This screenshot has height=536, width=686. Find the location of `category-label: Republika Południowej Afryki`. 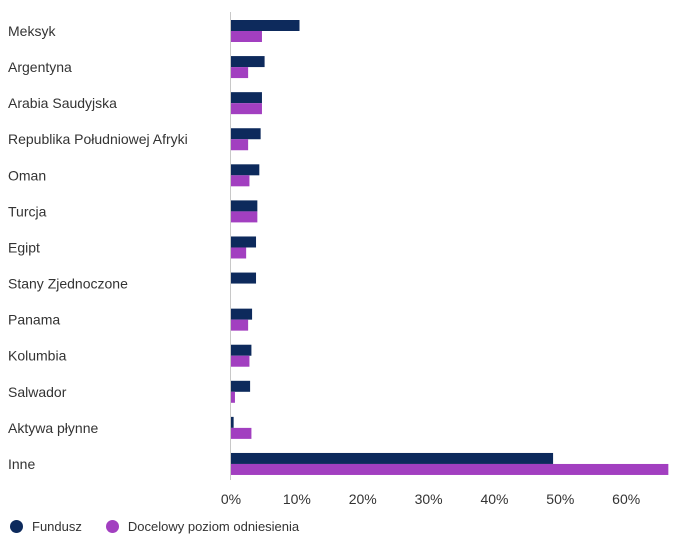

category-label: Republika Południowej Afryki is located at coordinates (98, 139).